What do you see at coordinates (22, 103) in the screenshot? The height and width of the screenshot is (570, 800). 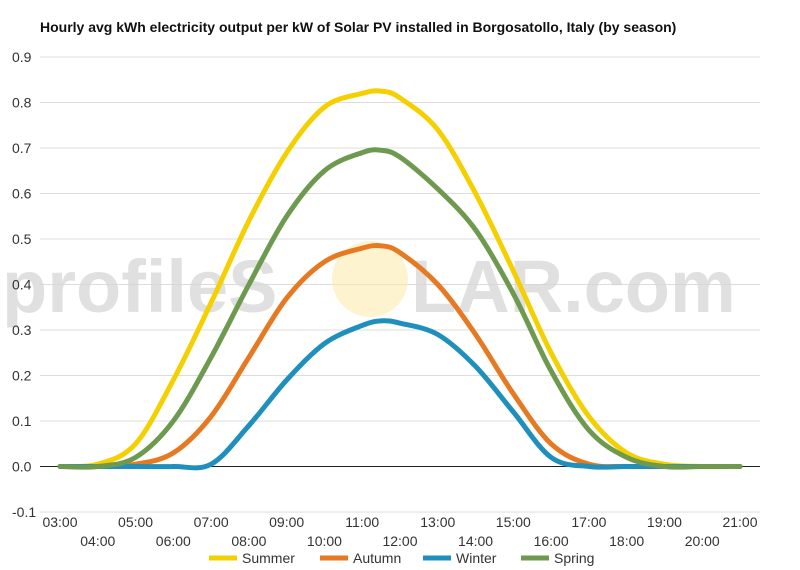 I see `y-tick-label: 0.8` at bounding box center [22, 103].